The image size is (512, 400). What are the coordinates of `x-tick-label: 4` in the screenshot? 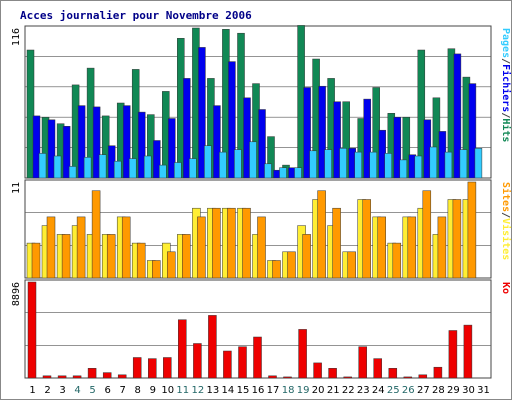 It's located at (77, 390).